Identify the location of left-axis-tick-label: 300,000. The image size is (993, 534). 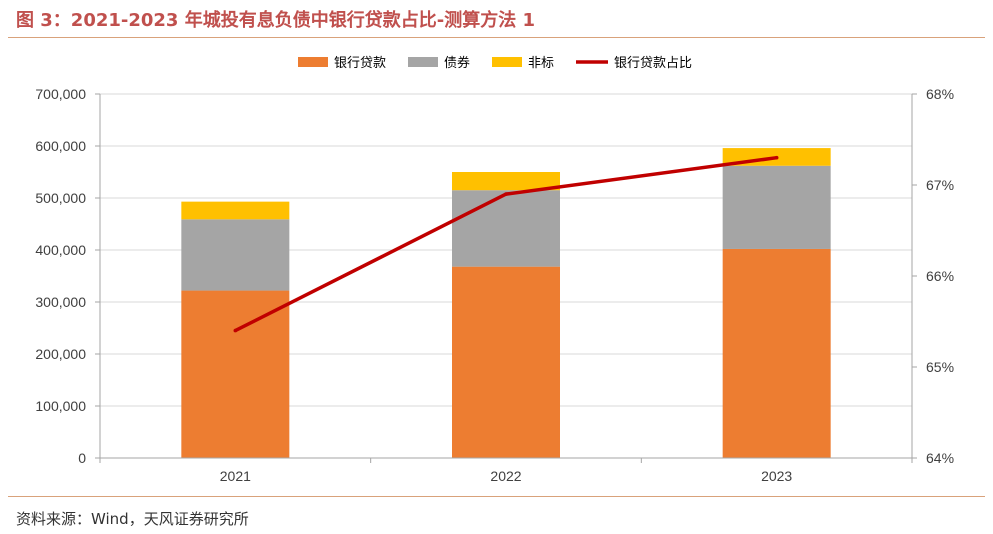
(60, 302).